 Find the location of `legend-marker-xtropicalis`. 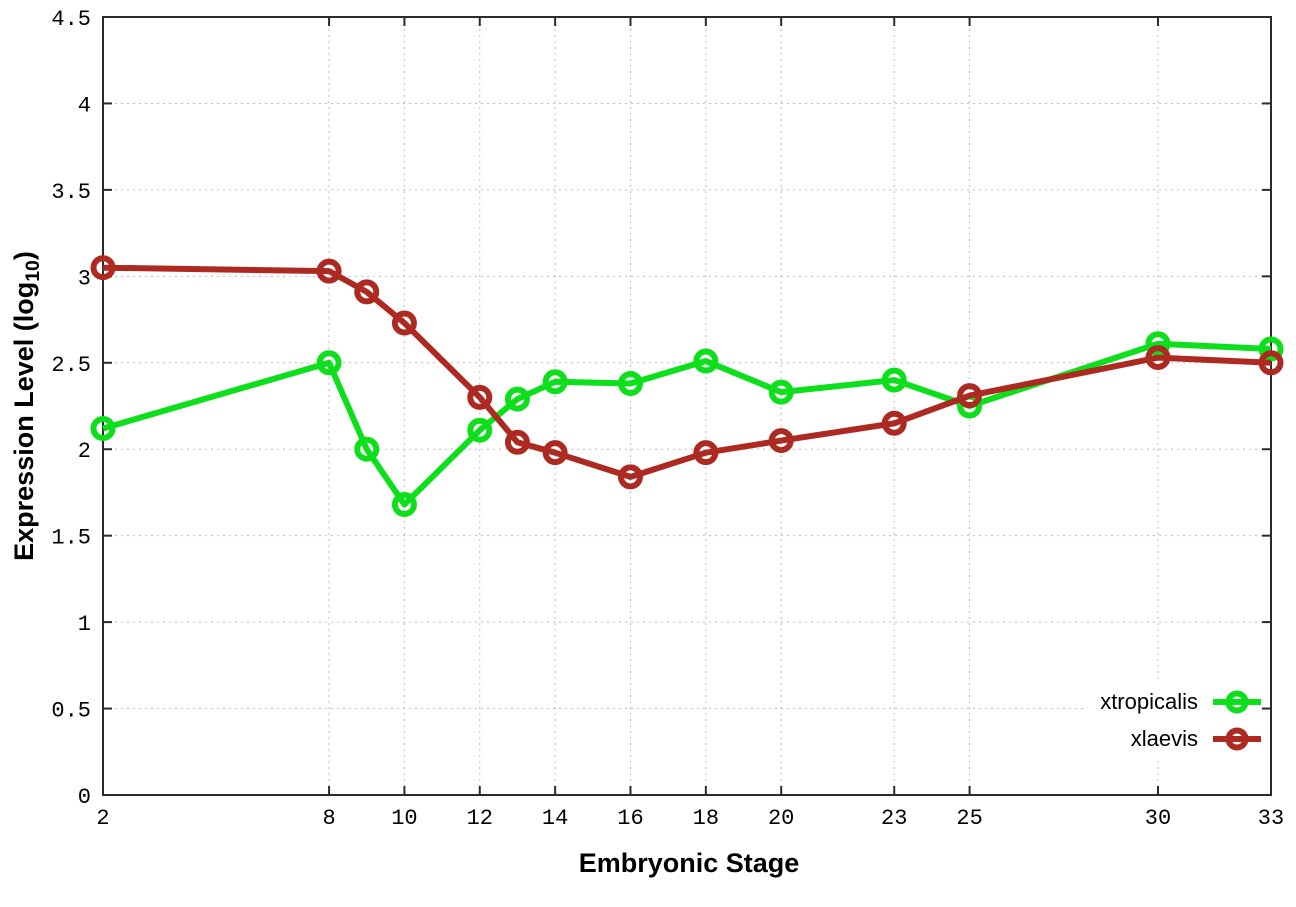

legend-marker-xtropicalis is located at coordinates (1237, 701).